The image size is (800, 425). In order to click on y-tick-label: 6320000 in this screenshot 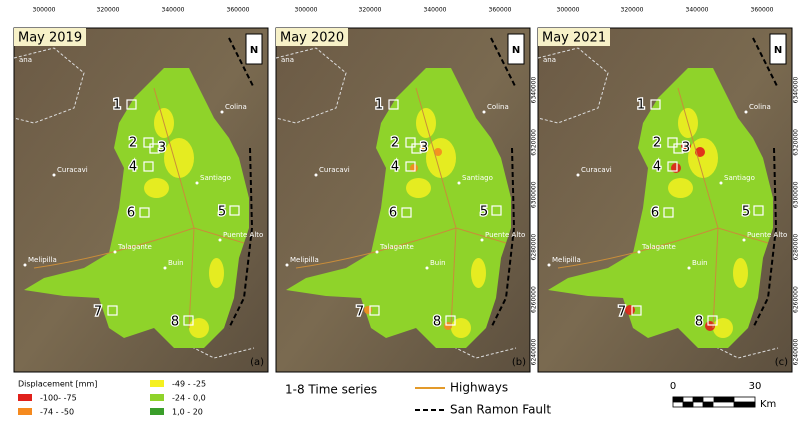, I will do `click(534, 142)`.